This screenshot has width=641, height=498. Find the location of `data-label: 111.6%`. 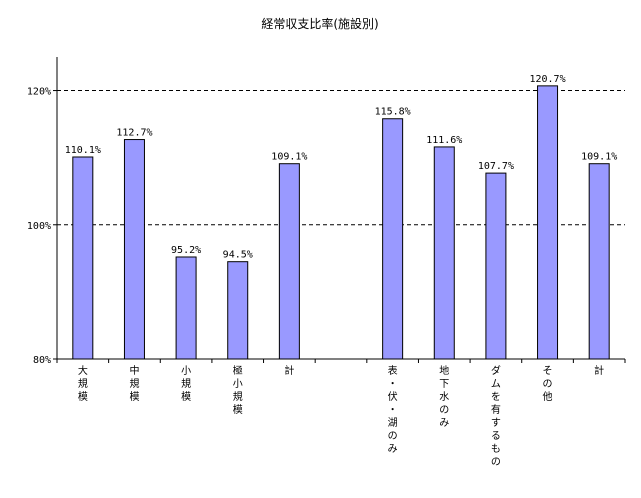

data-label: 111.6% is located at coordinates (444, 140).